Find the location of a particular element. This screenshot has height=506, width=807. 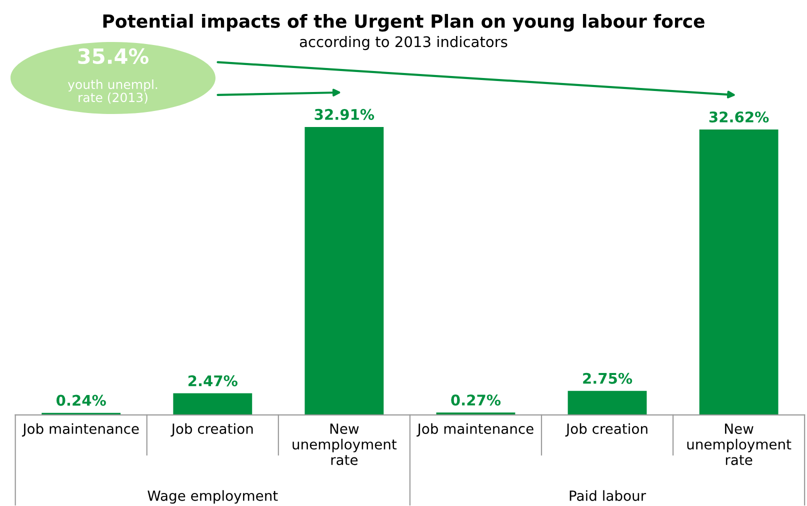

text: Paid labour is located at coordinates (608, 495).